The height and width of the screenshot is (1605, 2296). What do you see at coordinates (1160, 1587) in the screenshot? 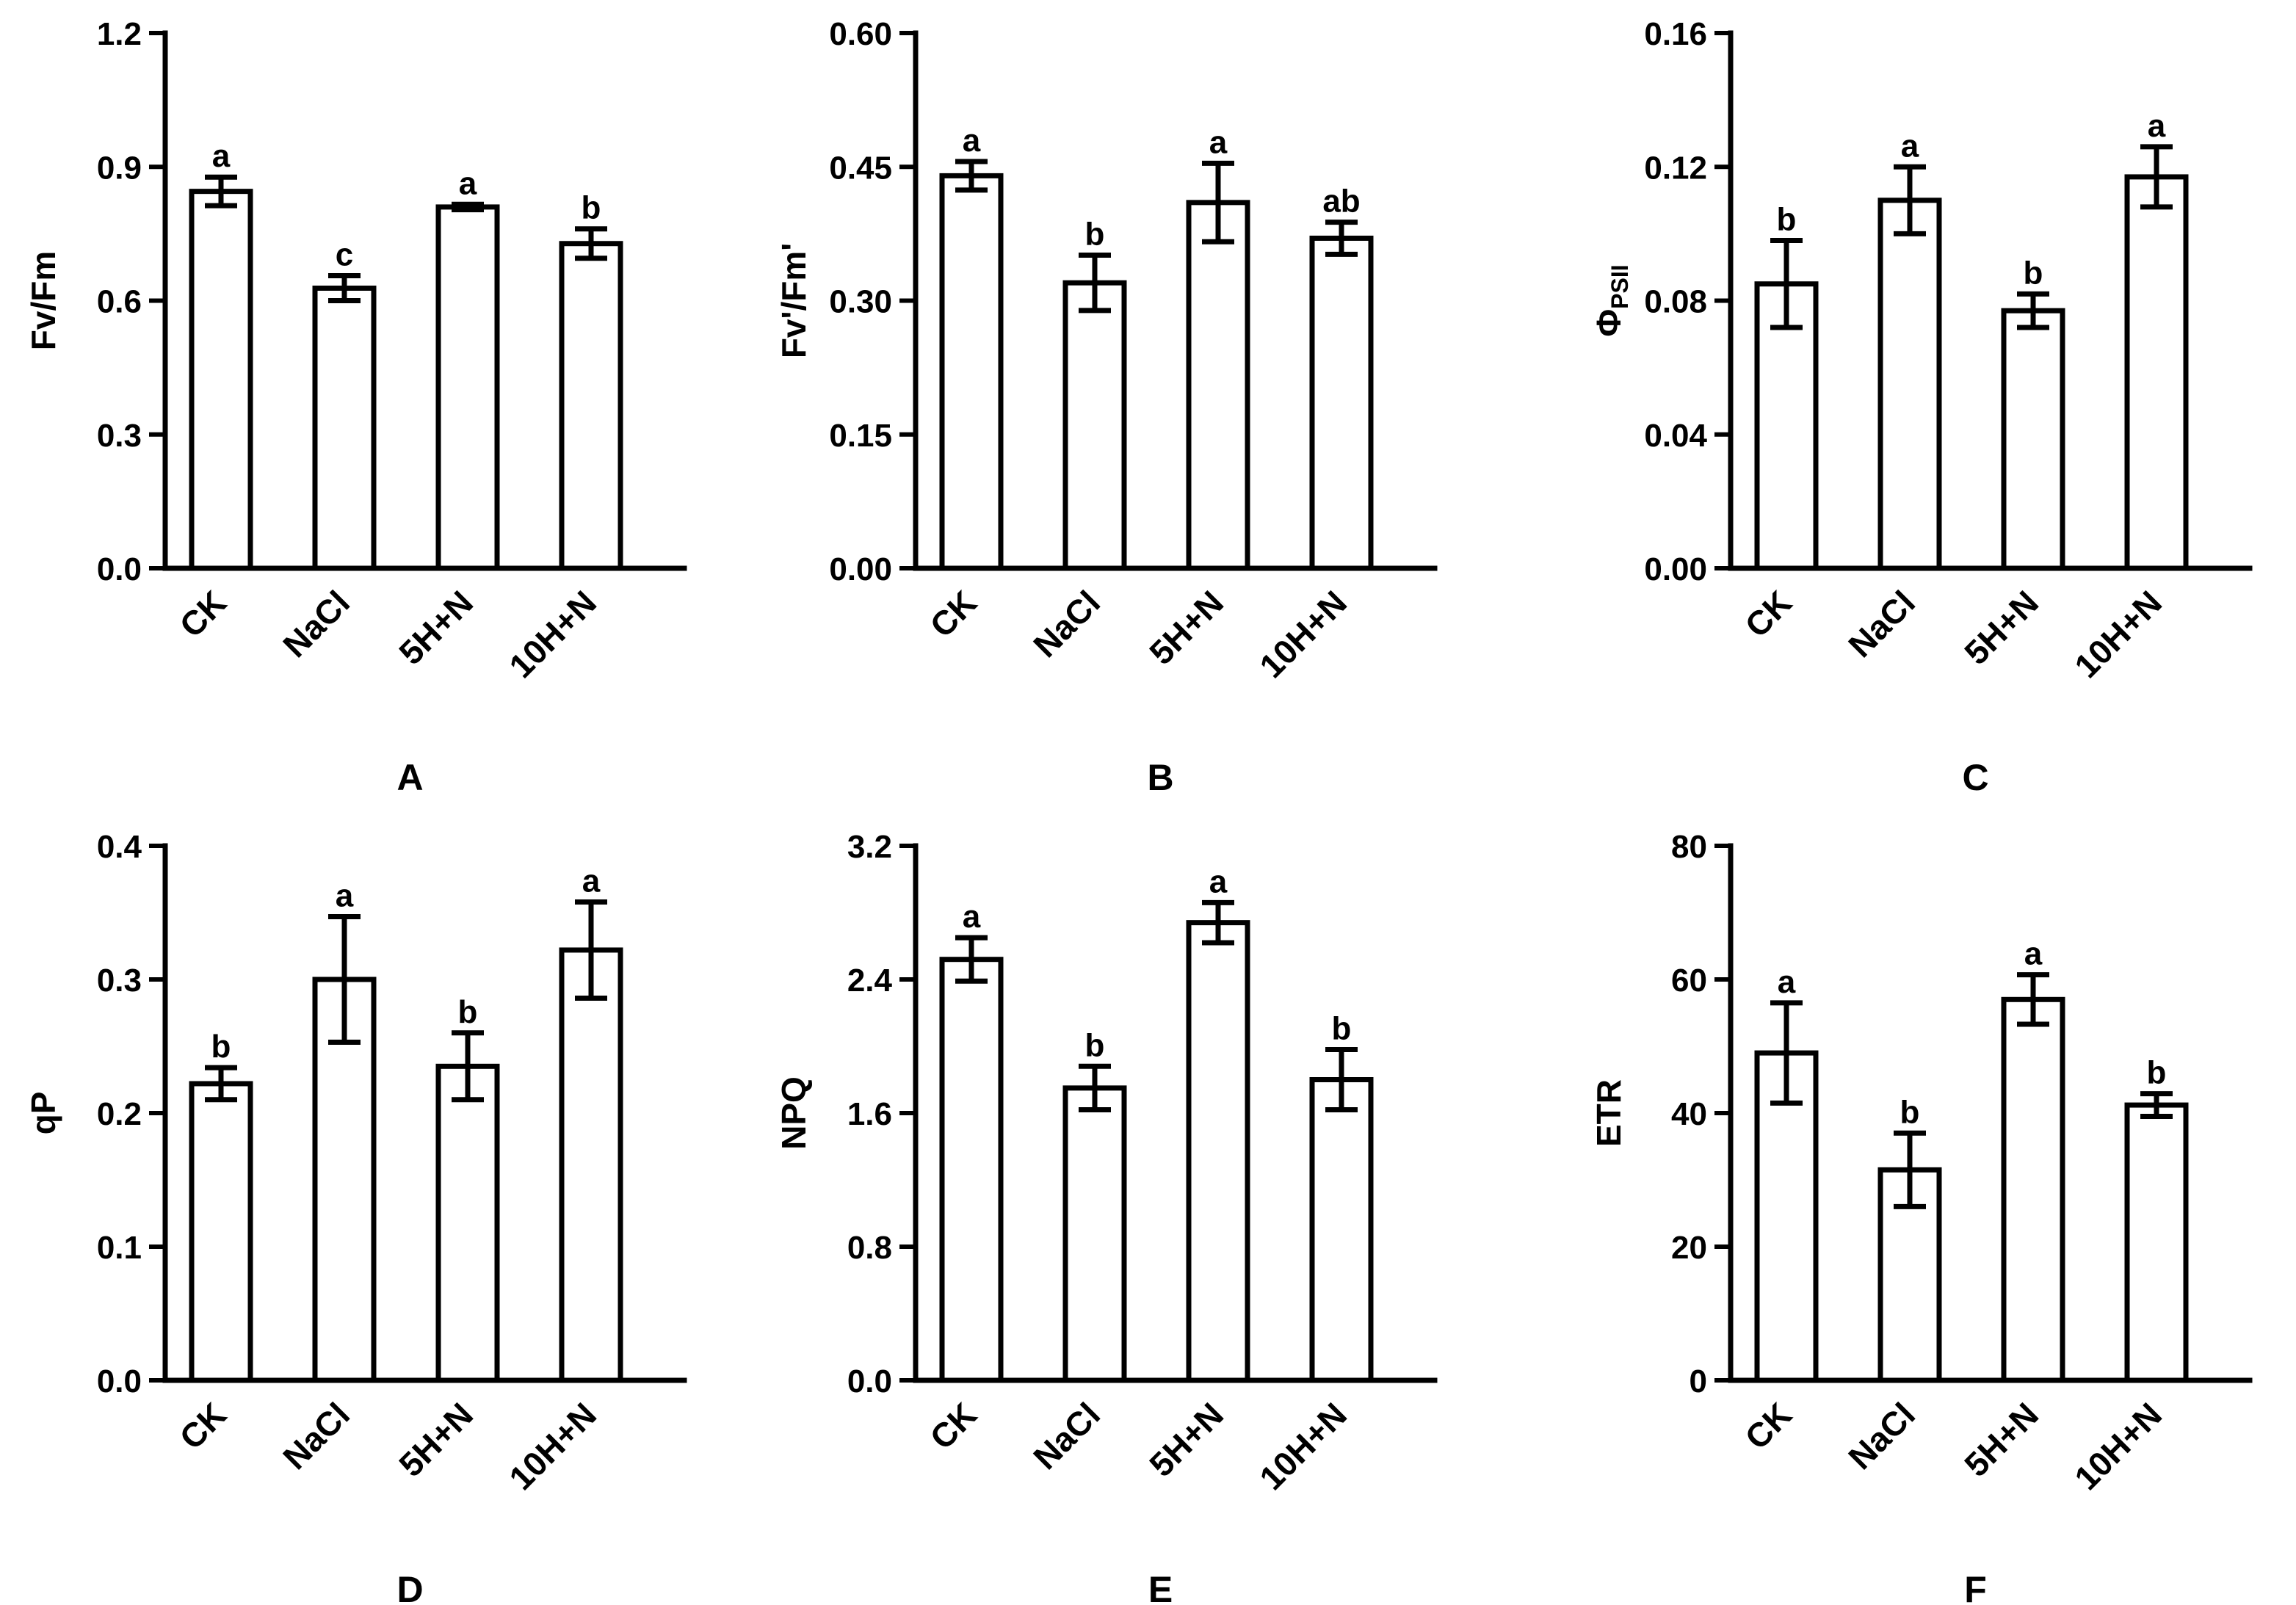
I see `panel-letter: E` at bounding box center [1160, 1587].